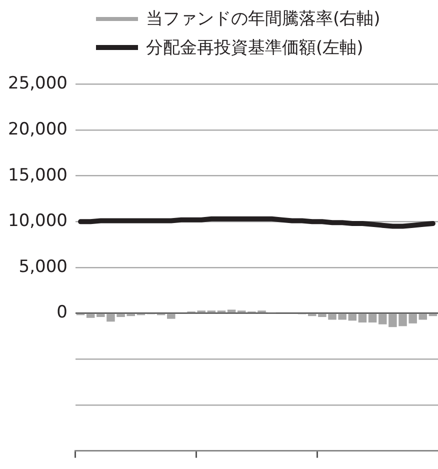 This screenshot has height=469, width=438. What do you see at coordinates (38, 221) in the screenshot?
I see `y-tick-label: 10,000` at bounding box center [38, 221].